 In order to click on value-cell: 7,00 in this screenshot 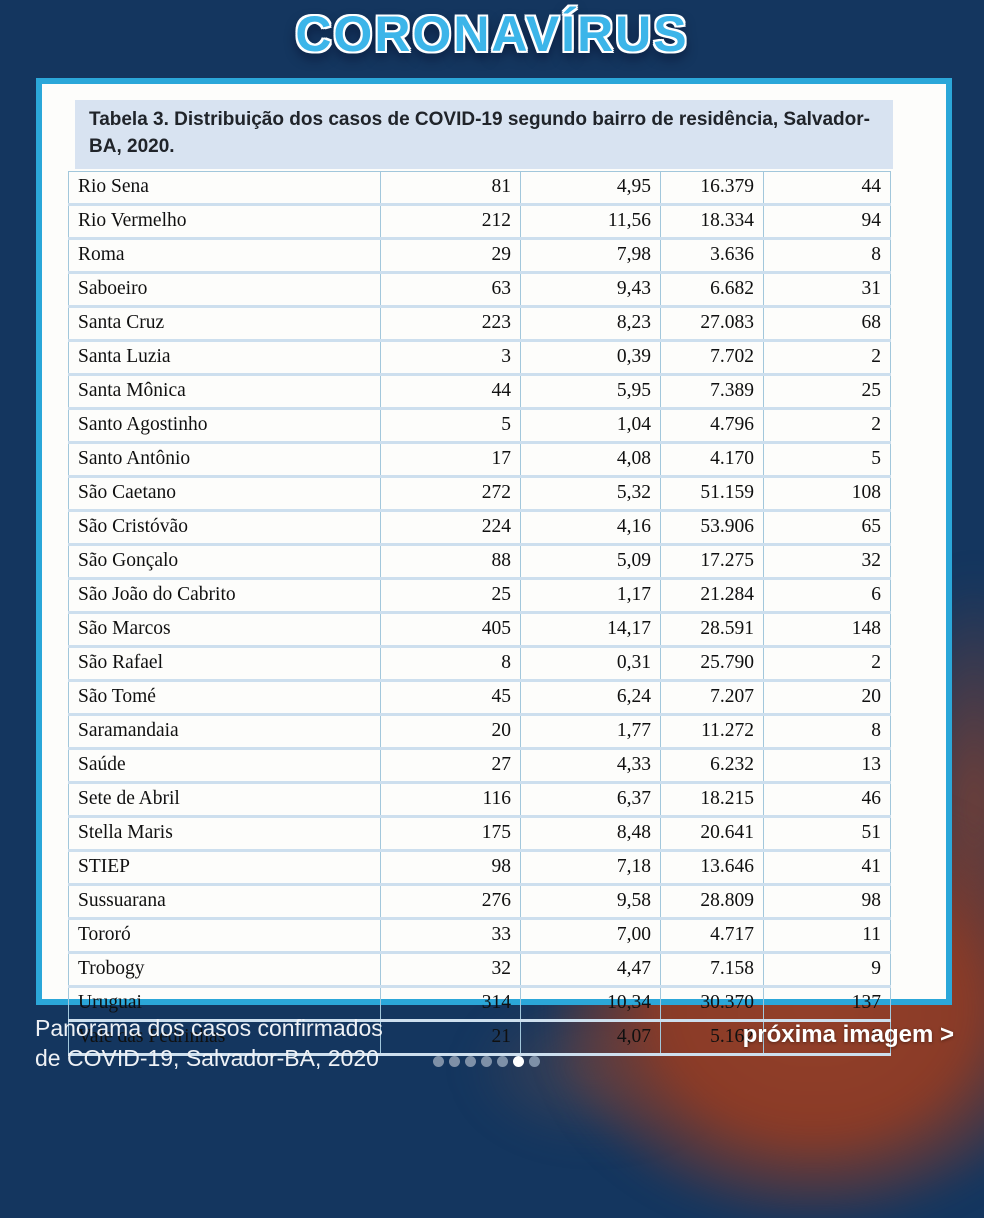, I will do `click(590, 936)`.